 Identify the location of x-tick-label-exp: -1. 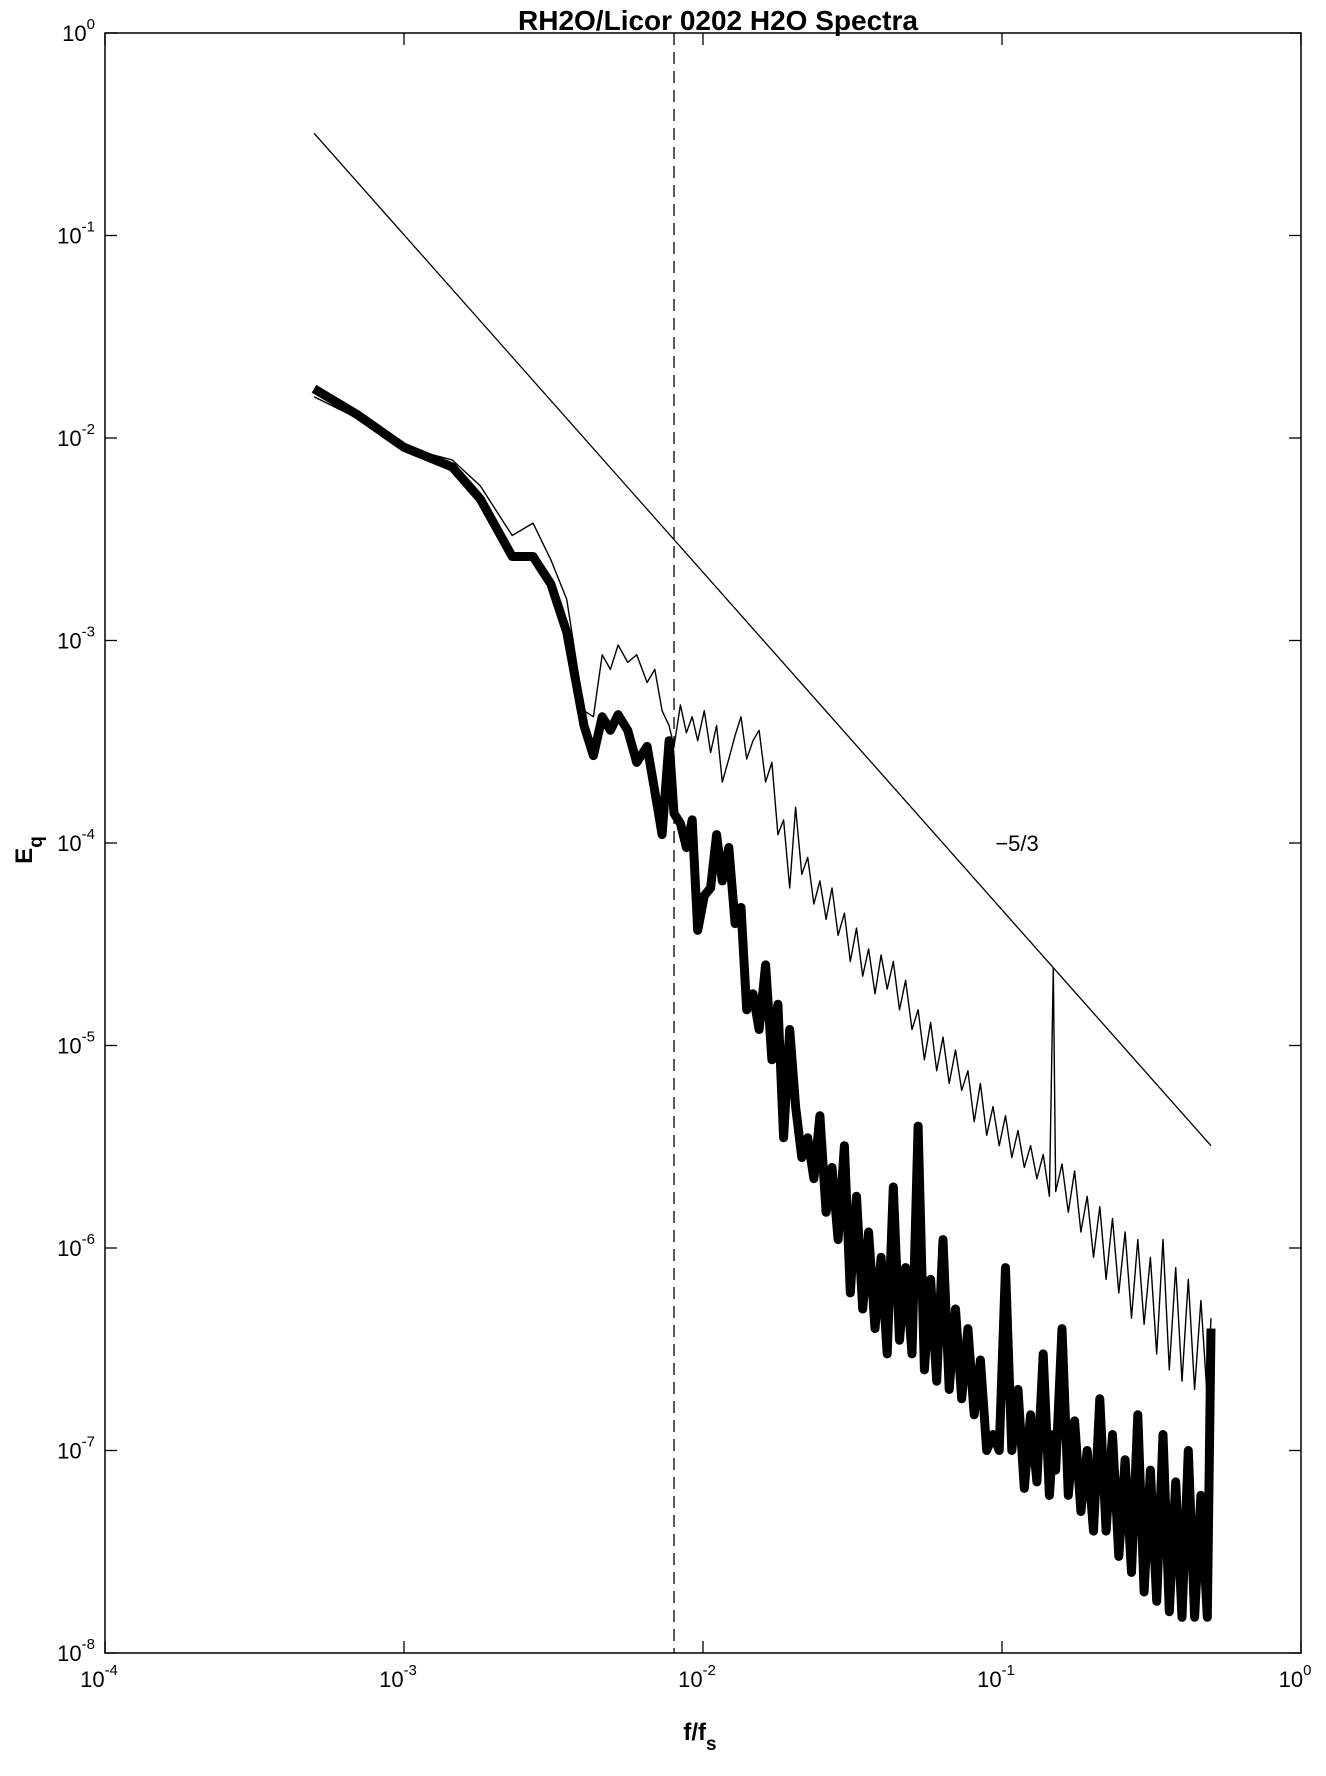
(1008, 1670).